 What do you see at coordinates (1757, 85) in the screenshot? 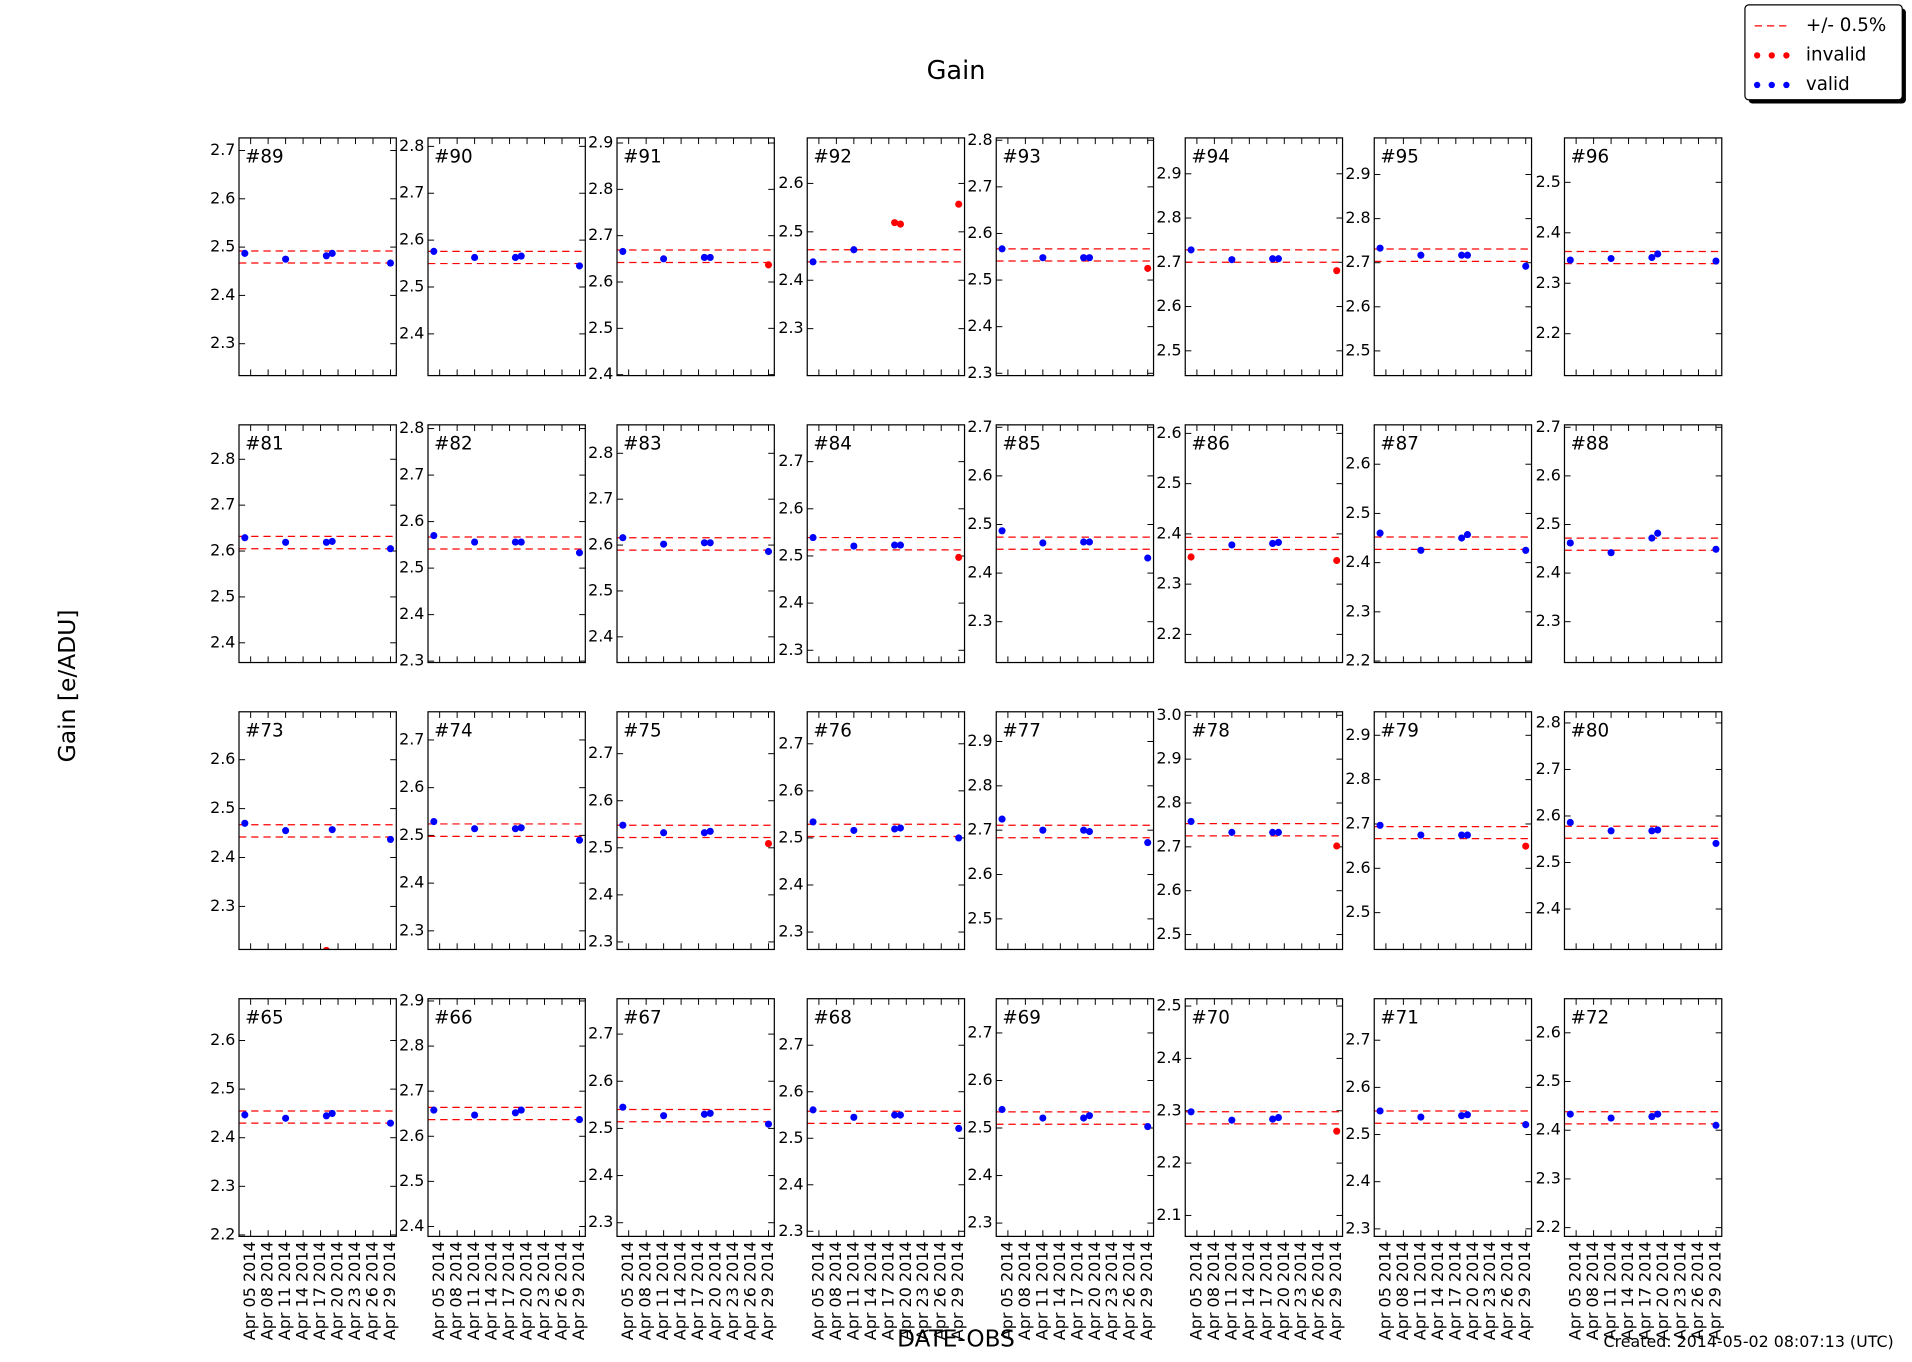
I see `legend-dot` at bounding box center [1757, 85].